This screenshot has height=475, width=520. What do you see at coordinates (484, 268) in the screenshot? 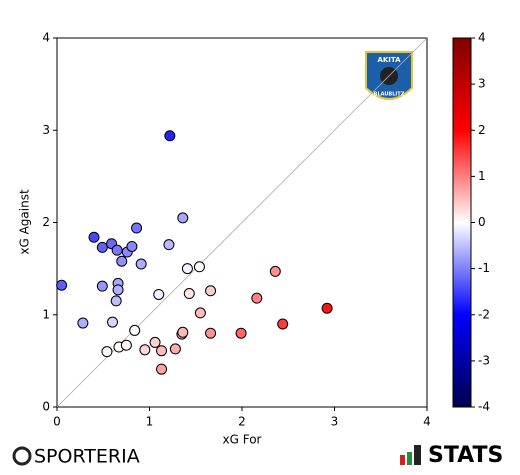
I see `colorbar-tick-label: -1` at bounding box center [484, 268].